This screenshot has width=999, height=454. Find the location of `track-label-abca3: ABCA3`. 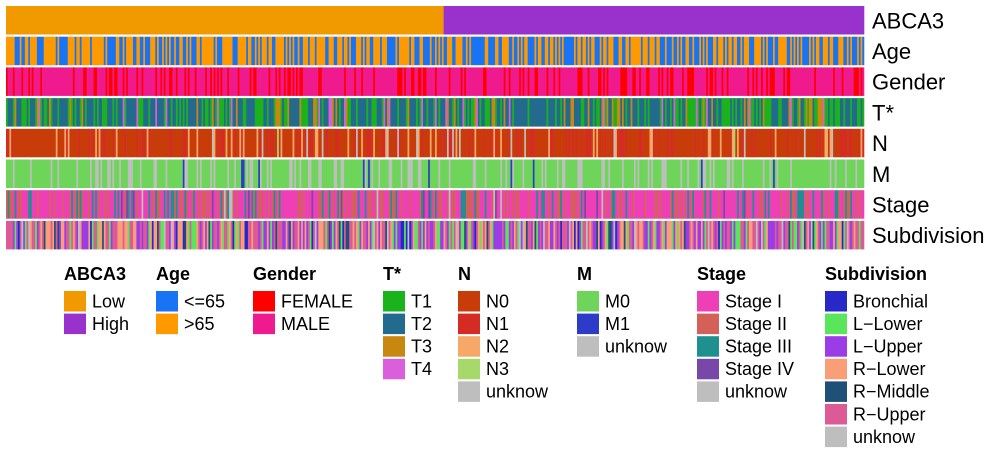

track-label-abca3: ABCA3 is located at coordinates (908, 20).